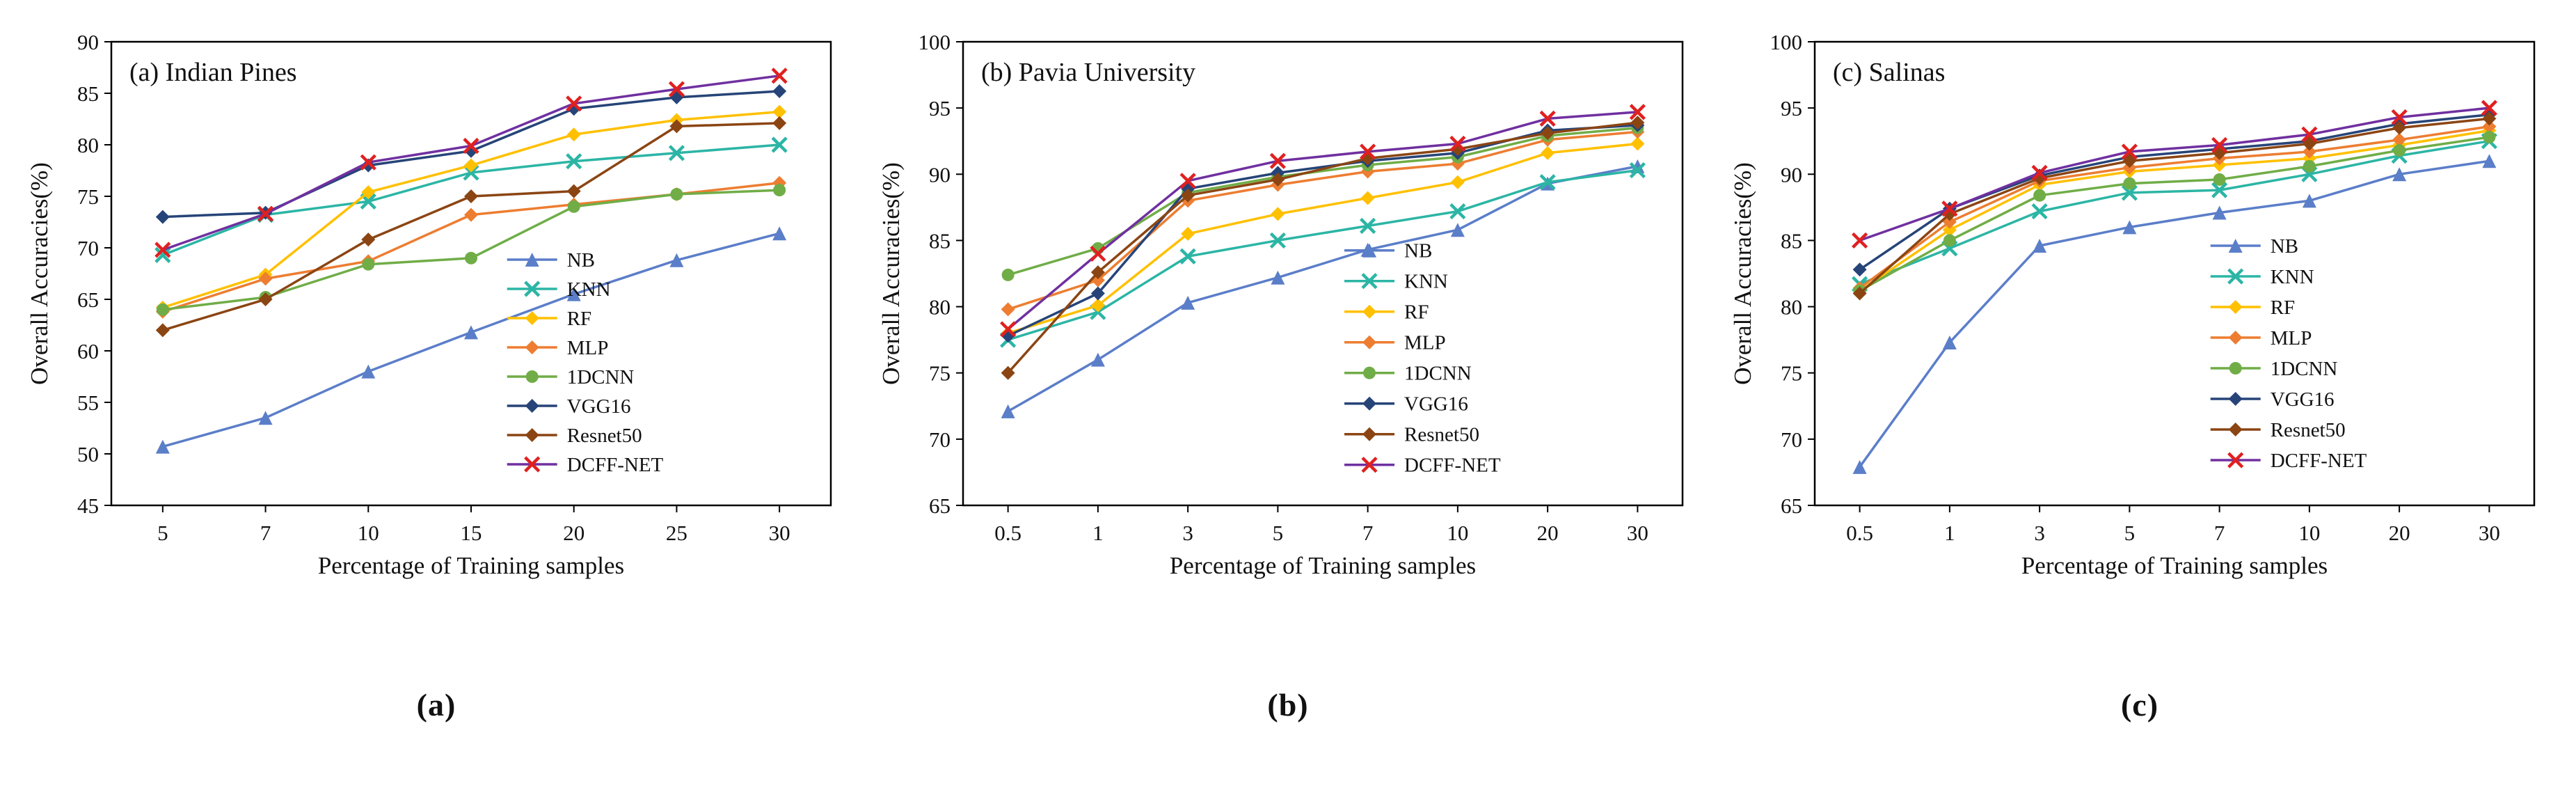  What do you see at coordinates (88, 454) in the screenshot?
I see `y-tick-label: 50` at bounding box center [88, 454].